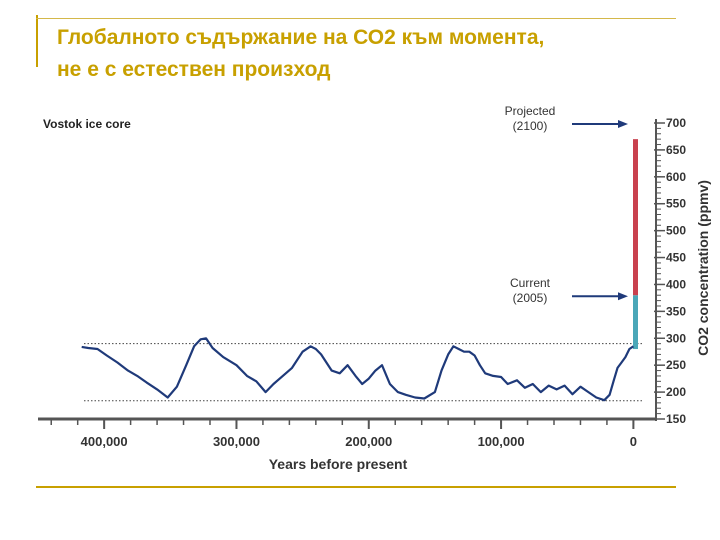 The width and height of the screenshot is (720, 540). Describe the element at coordinates (501, 441) in the screenshot. I see `x-tick-label: 100,000` at that location.